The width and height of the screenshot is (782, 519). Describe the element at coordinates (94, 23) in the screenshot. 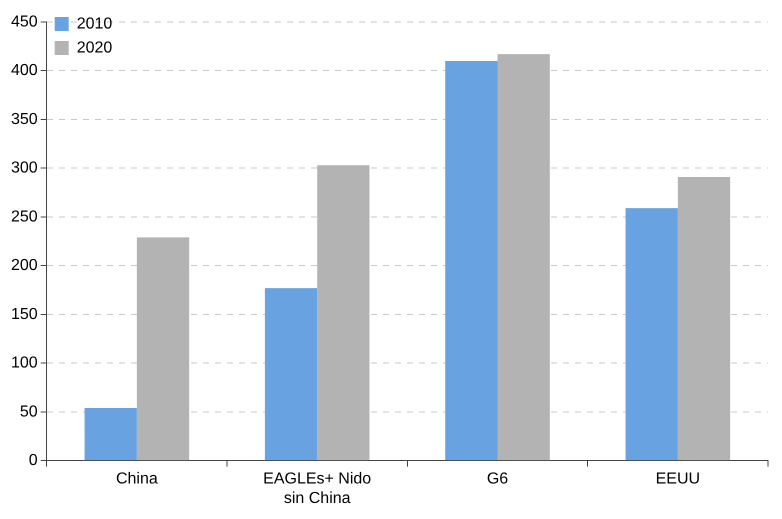

I see `legend-label: 2010` at that location.